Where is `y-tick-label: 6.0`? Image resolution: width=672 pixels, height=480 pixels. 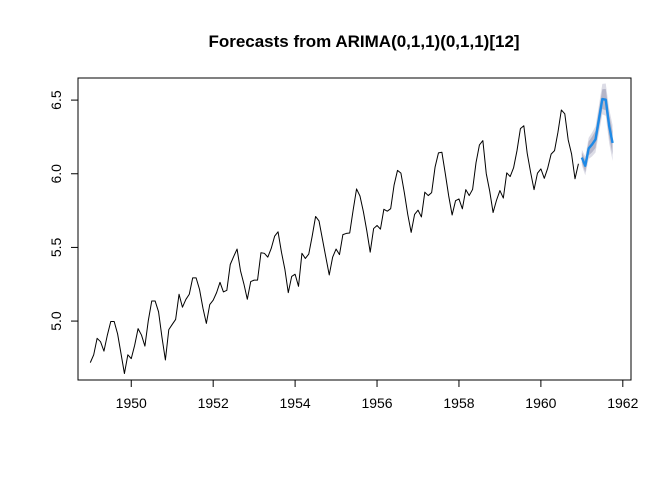
y-tick-label: 6.0 is located at coordinates (56, 174).